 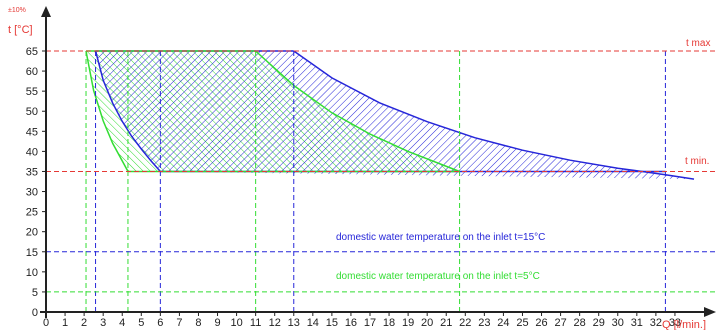 What do you see at coordinates (32, 112) in the screenshot?
I see `y-tick-label: 50` at bounding box center [32, 112].